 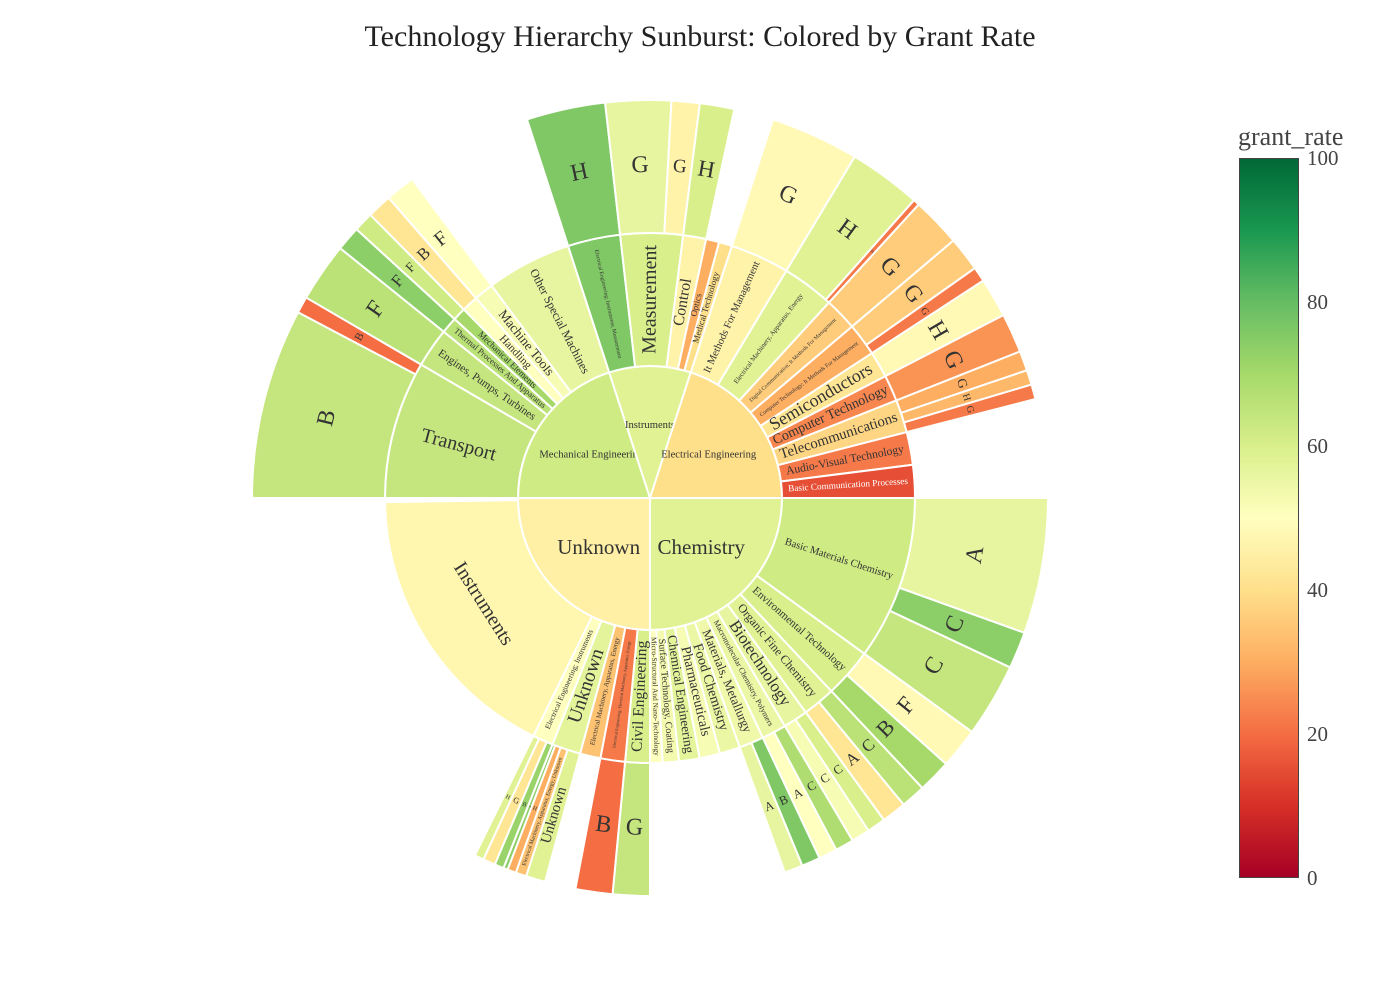 I want to click on colorbar-title: grant_rate, so click(x=1291, y=136).